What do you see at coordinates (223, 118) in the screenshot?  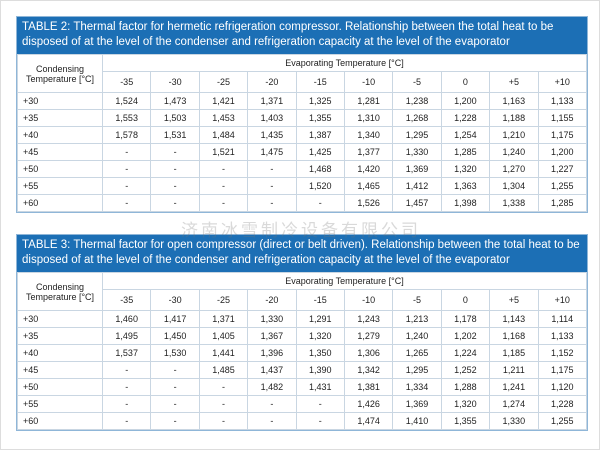 I see `cell: 1,453` at bounding box center [223, 118].